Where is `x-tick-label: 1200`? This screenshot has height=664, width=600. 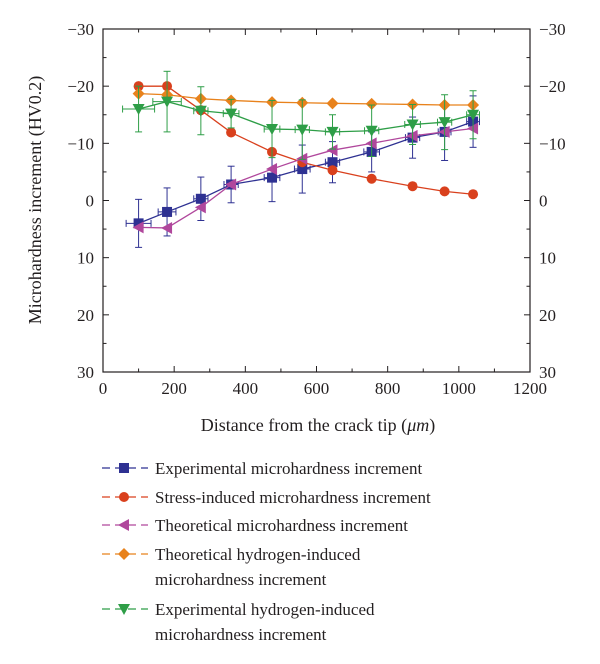
x-tick-label: 1200 is located at coordinates (530, 388).